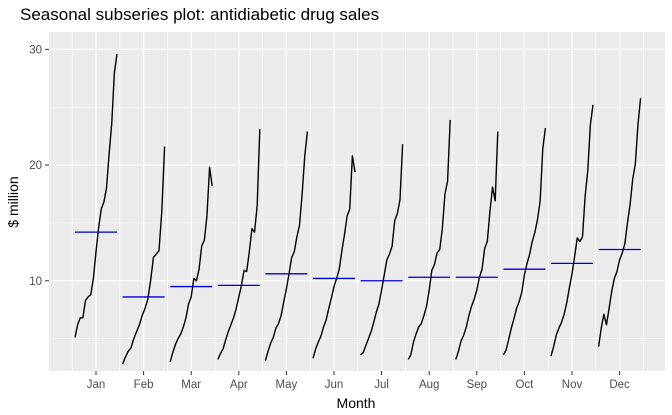  Describe the element at coordinates (13, 201) in the screenshot. I see `y-axis-title: $ million` at that location.